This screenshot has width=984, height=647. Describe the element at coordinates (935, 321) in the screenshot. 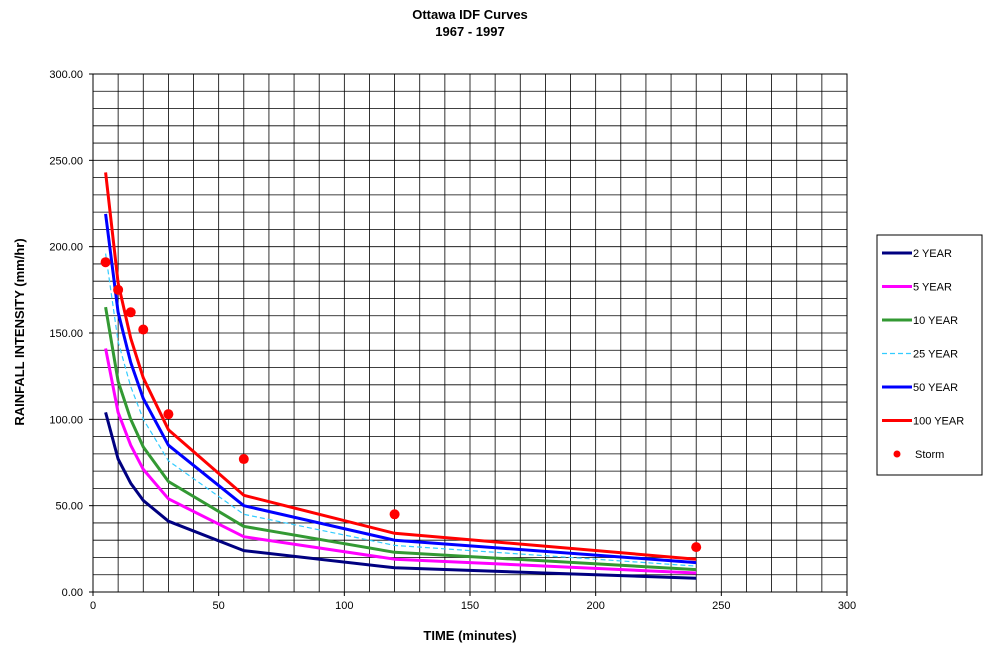

I see `legend-label-10-year: 10 YEAR` at that location.